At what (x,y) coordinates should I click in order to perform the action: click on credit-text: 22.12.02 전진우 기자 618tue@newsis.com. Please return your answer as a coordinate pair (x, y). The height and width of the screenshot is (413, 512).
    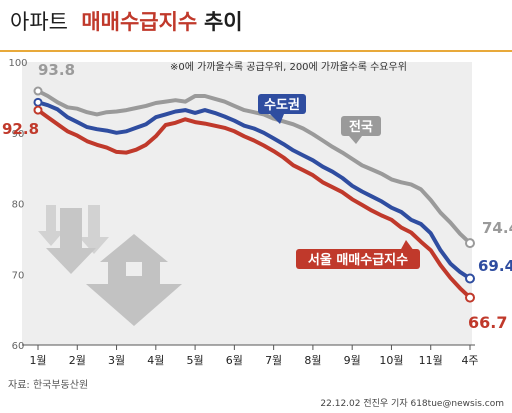
    Looking at the image, I should click on (412, 404).